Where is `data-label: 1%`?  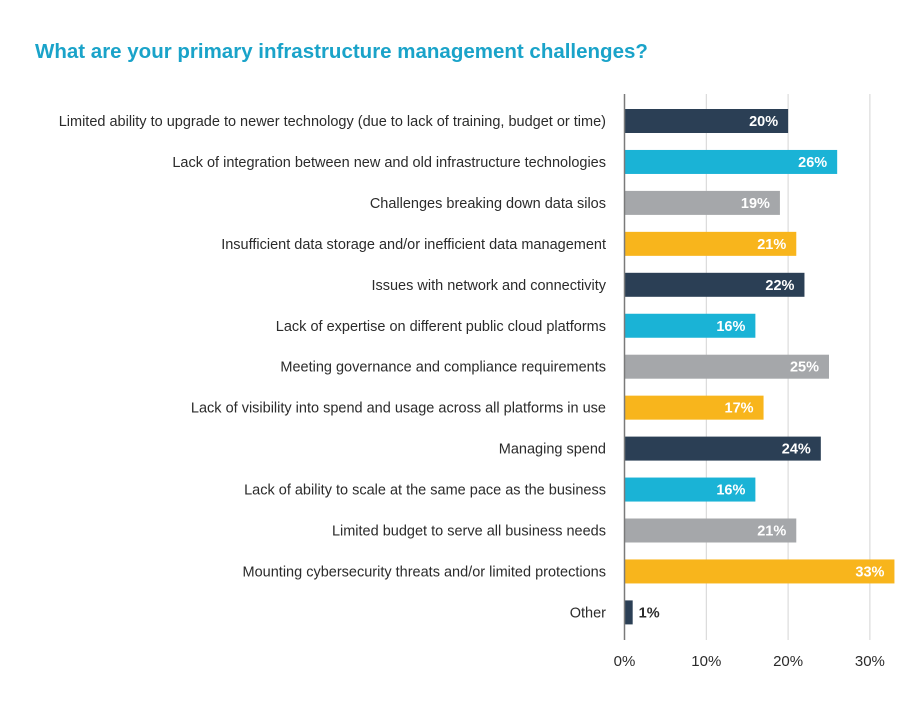
data-label: 1% is located at coordinates (649, 613).